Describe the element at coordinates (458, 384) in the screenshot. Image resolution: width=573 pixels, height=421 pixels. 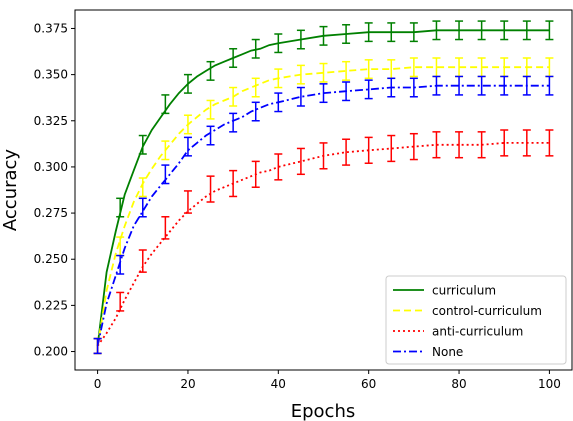
I see `x-tick-label: 80` at that location.